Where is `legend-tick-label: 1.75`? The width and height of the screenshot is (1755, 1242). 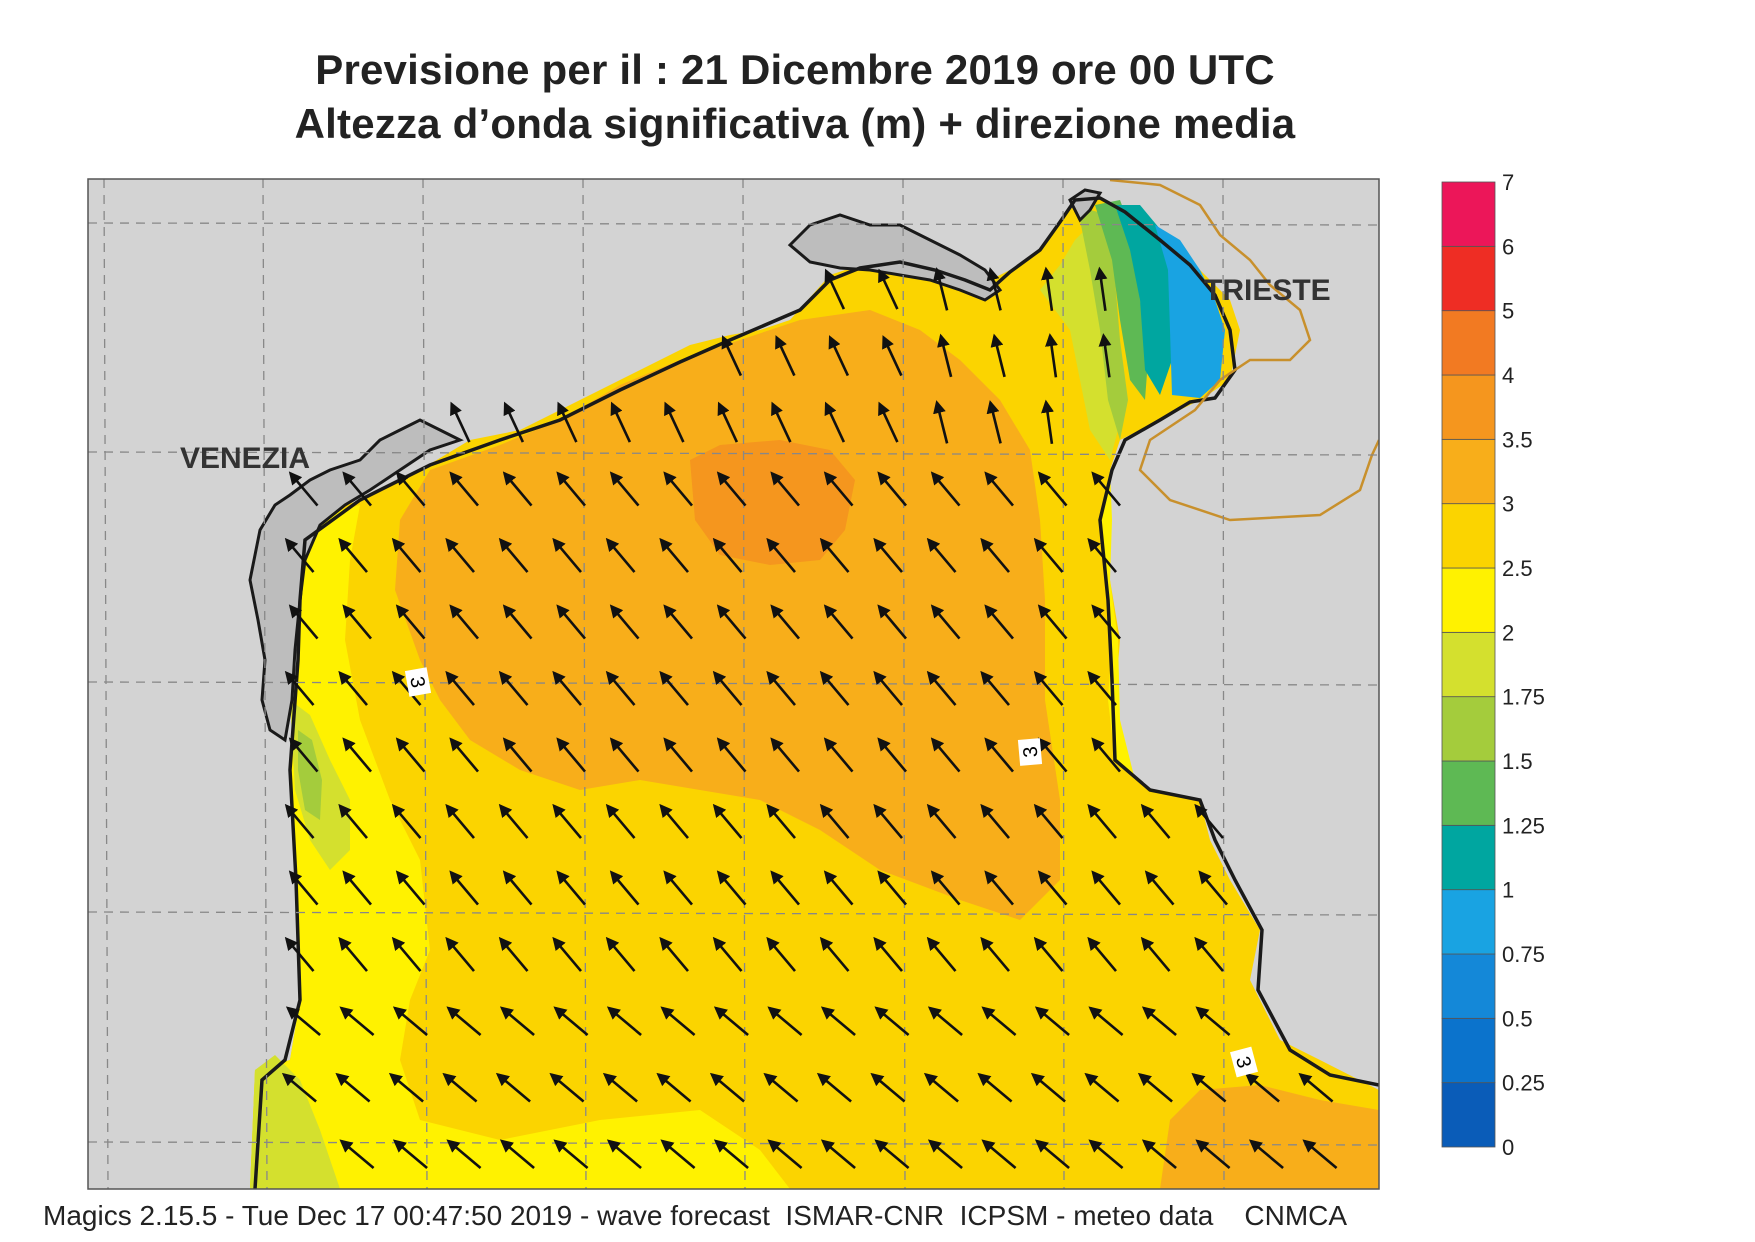
legend-tick-label: 1.75 is located at coordinates (1523, 697).